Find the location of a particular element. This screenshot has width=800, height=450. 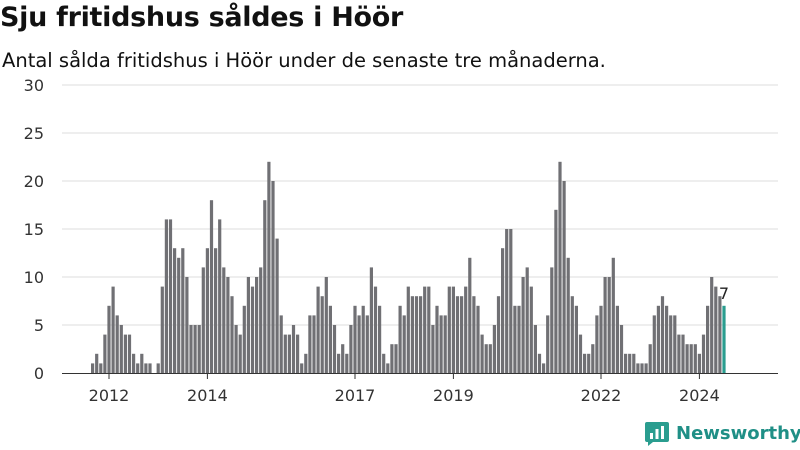

newsworthy-logo-icon is located at coordinates (657, 434).